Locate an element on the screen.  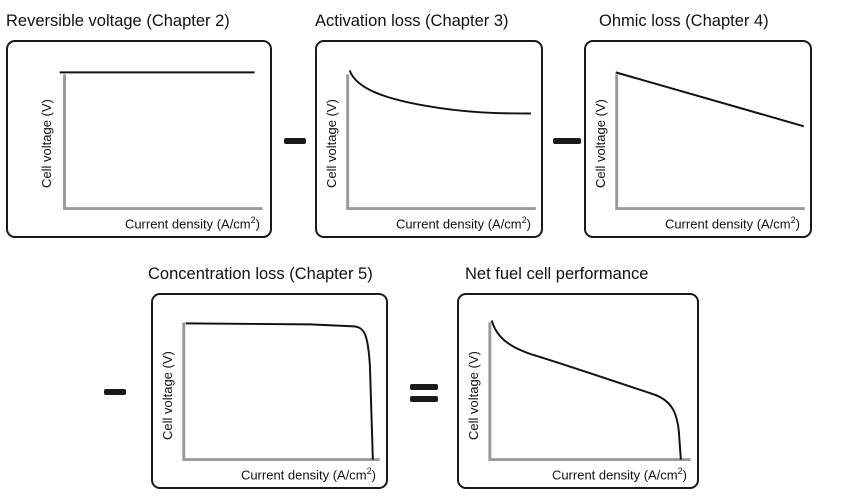
panel-ohmic-loss: Cell voltage (V) Current density (A/cm2) is located at coordinates (698, 139).